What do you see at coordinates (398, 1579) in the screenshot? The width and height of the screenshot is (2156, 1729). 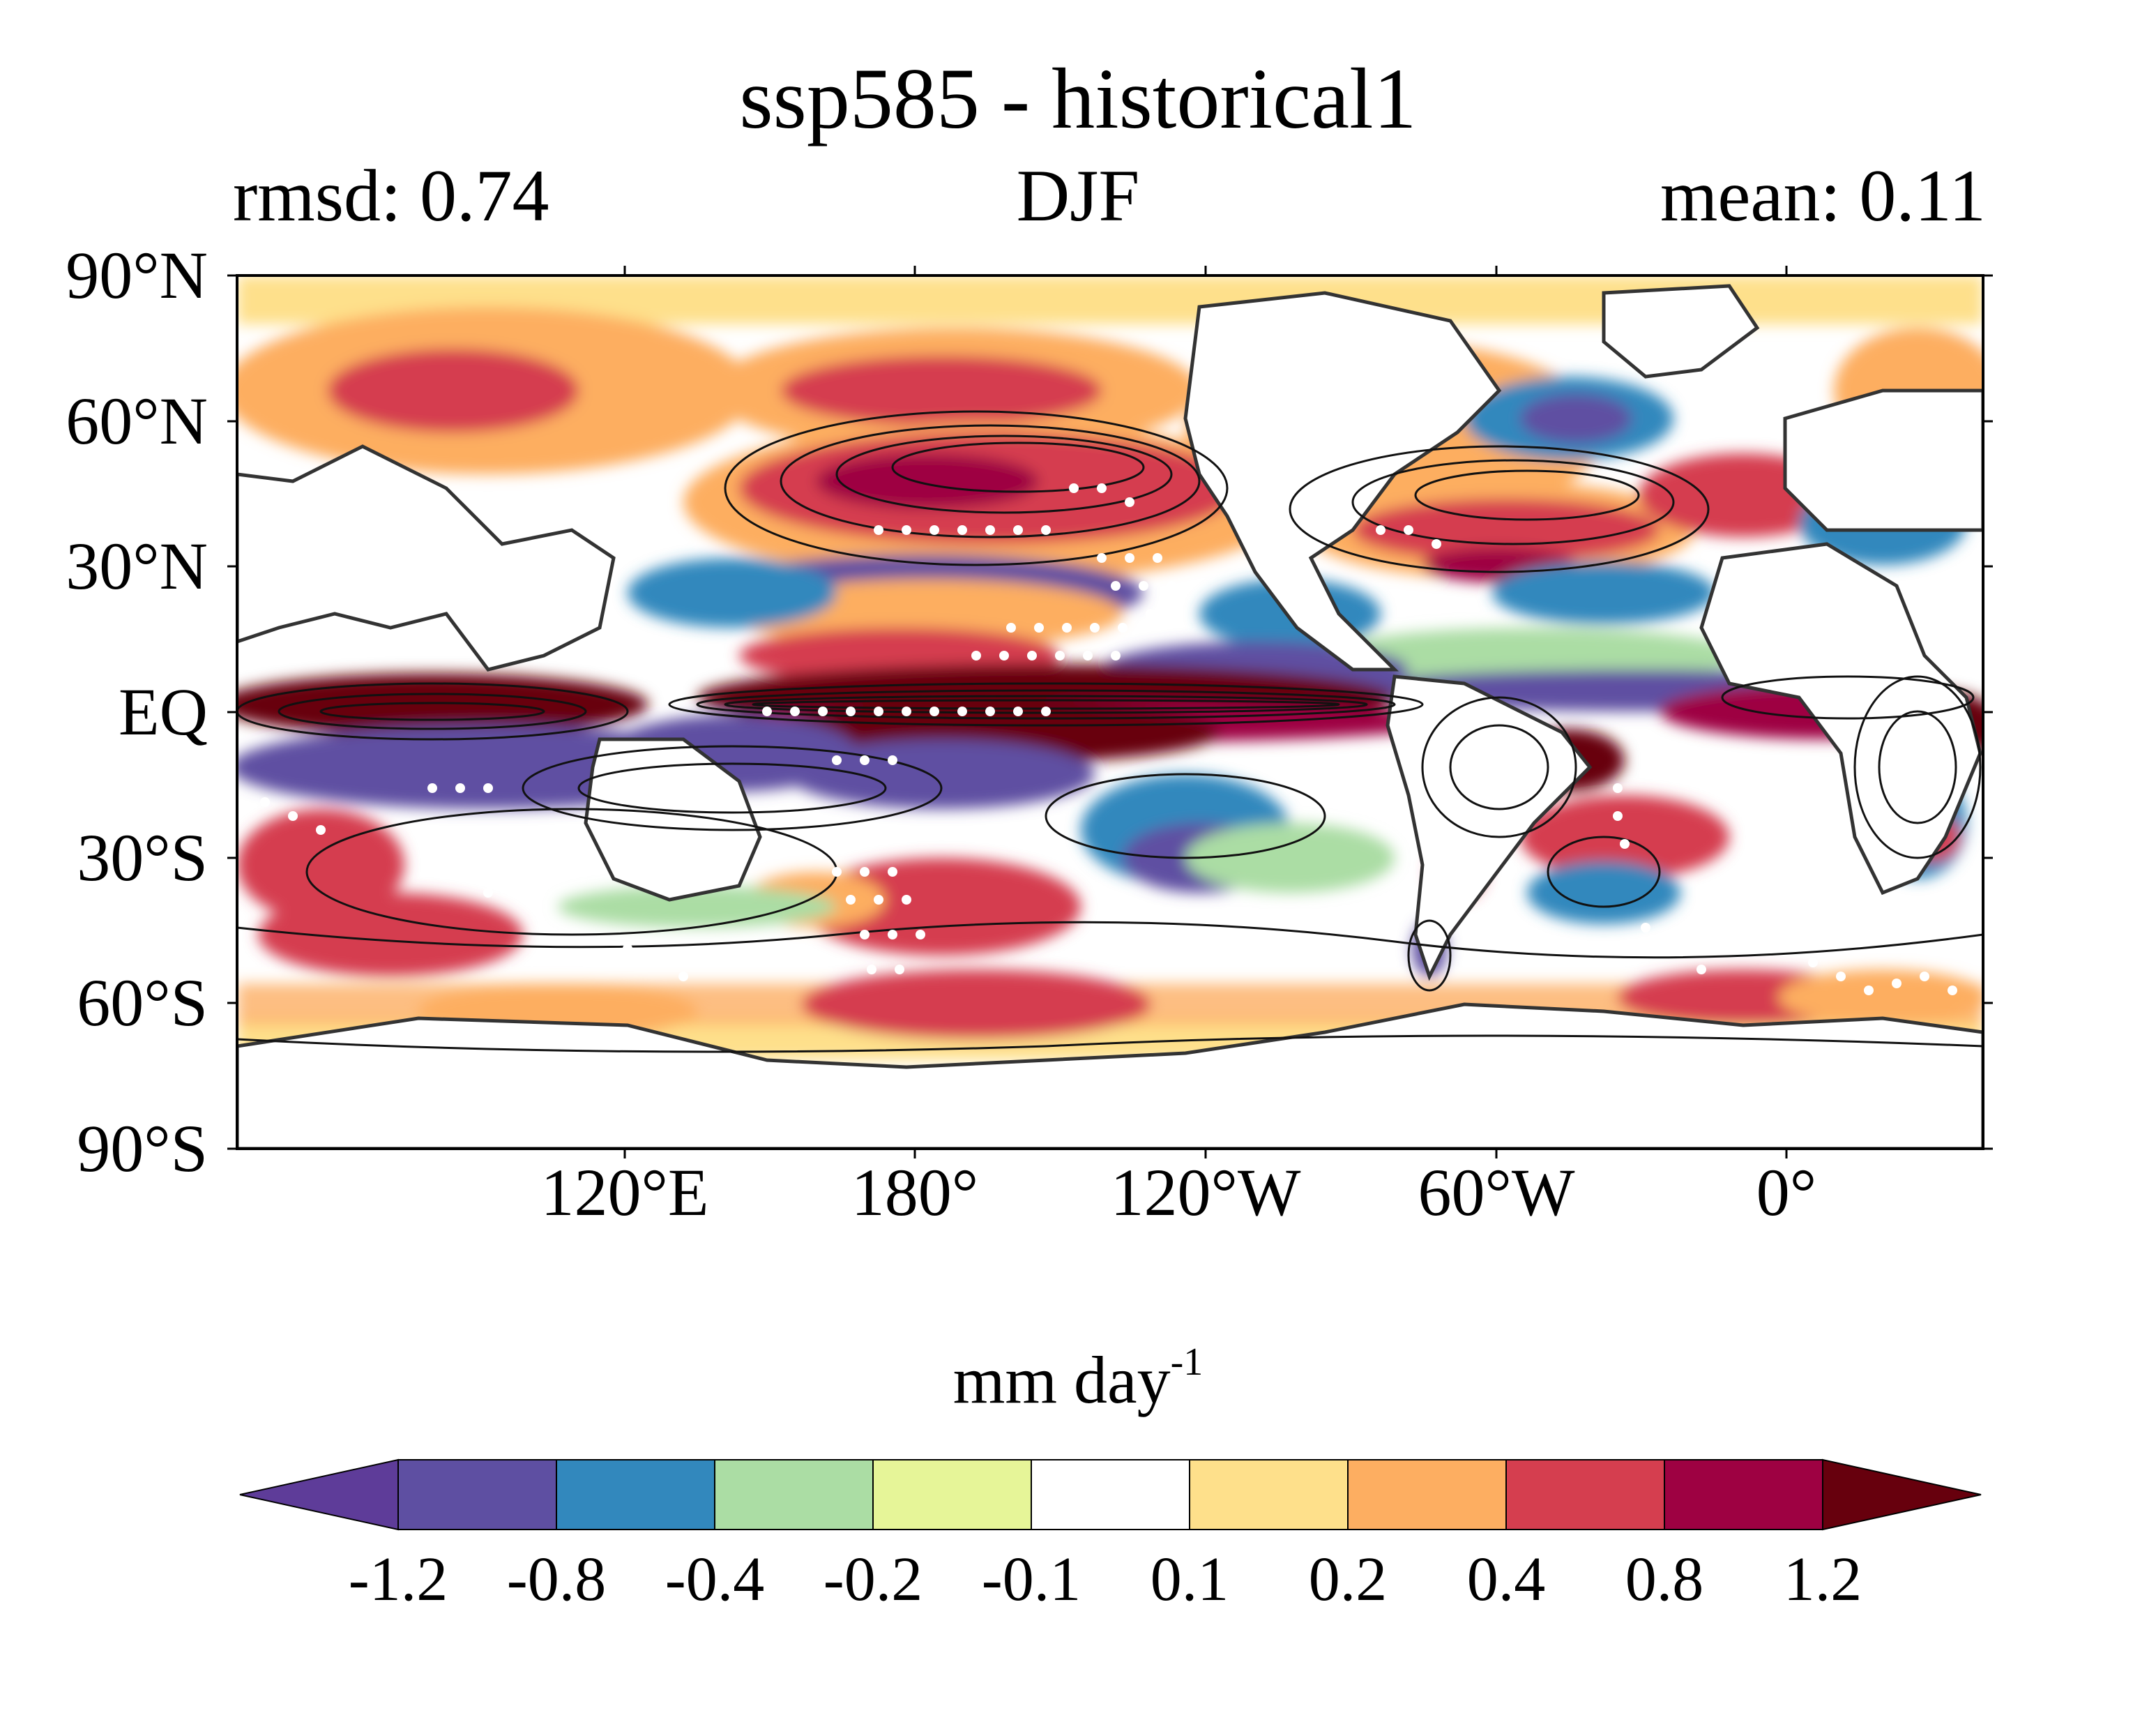 I see `colorbar-tick: -1.2` at bounding box center [398, 1579].